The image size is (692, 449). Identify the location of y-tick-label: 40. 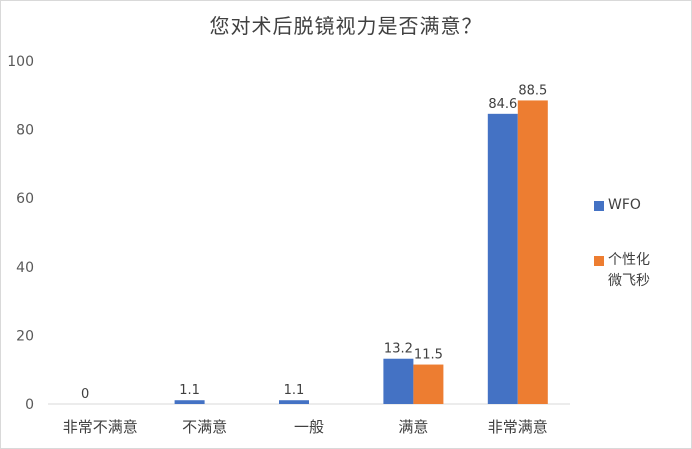
(25, 268).